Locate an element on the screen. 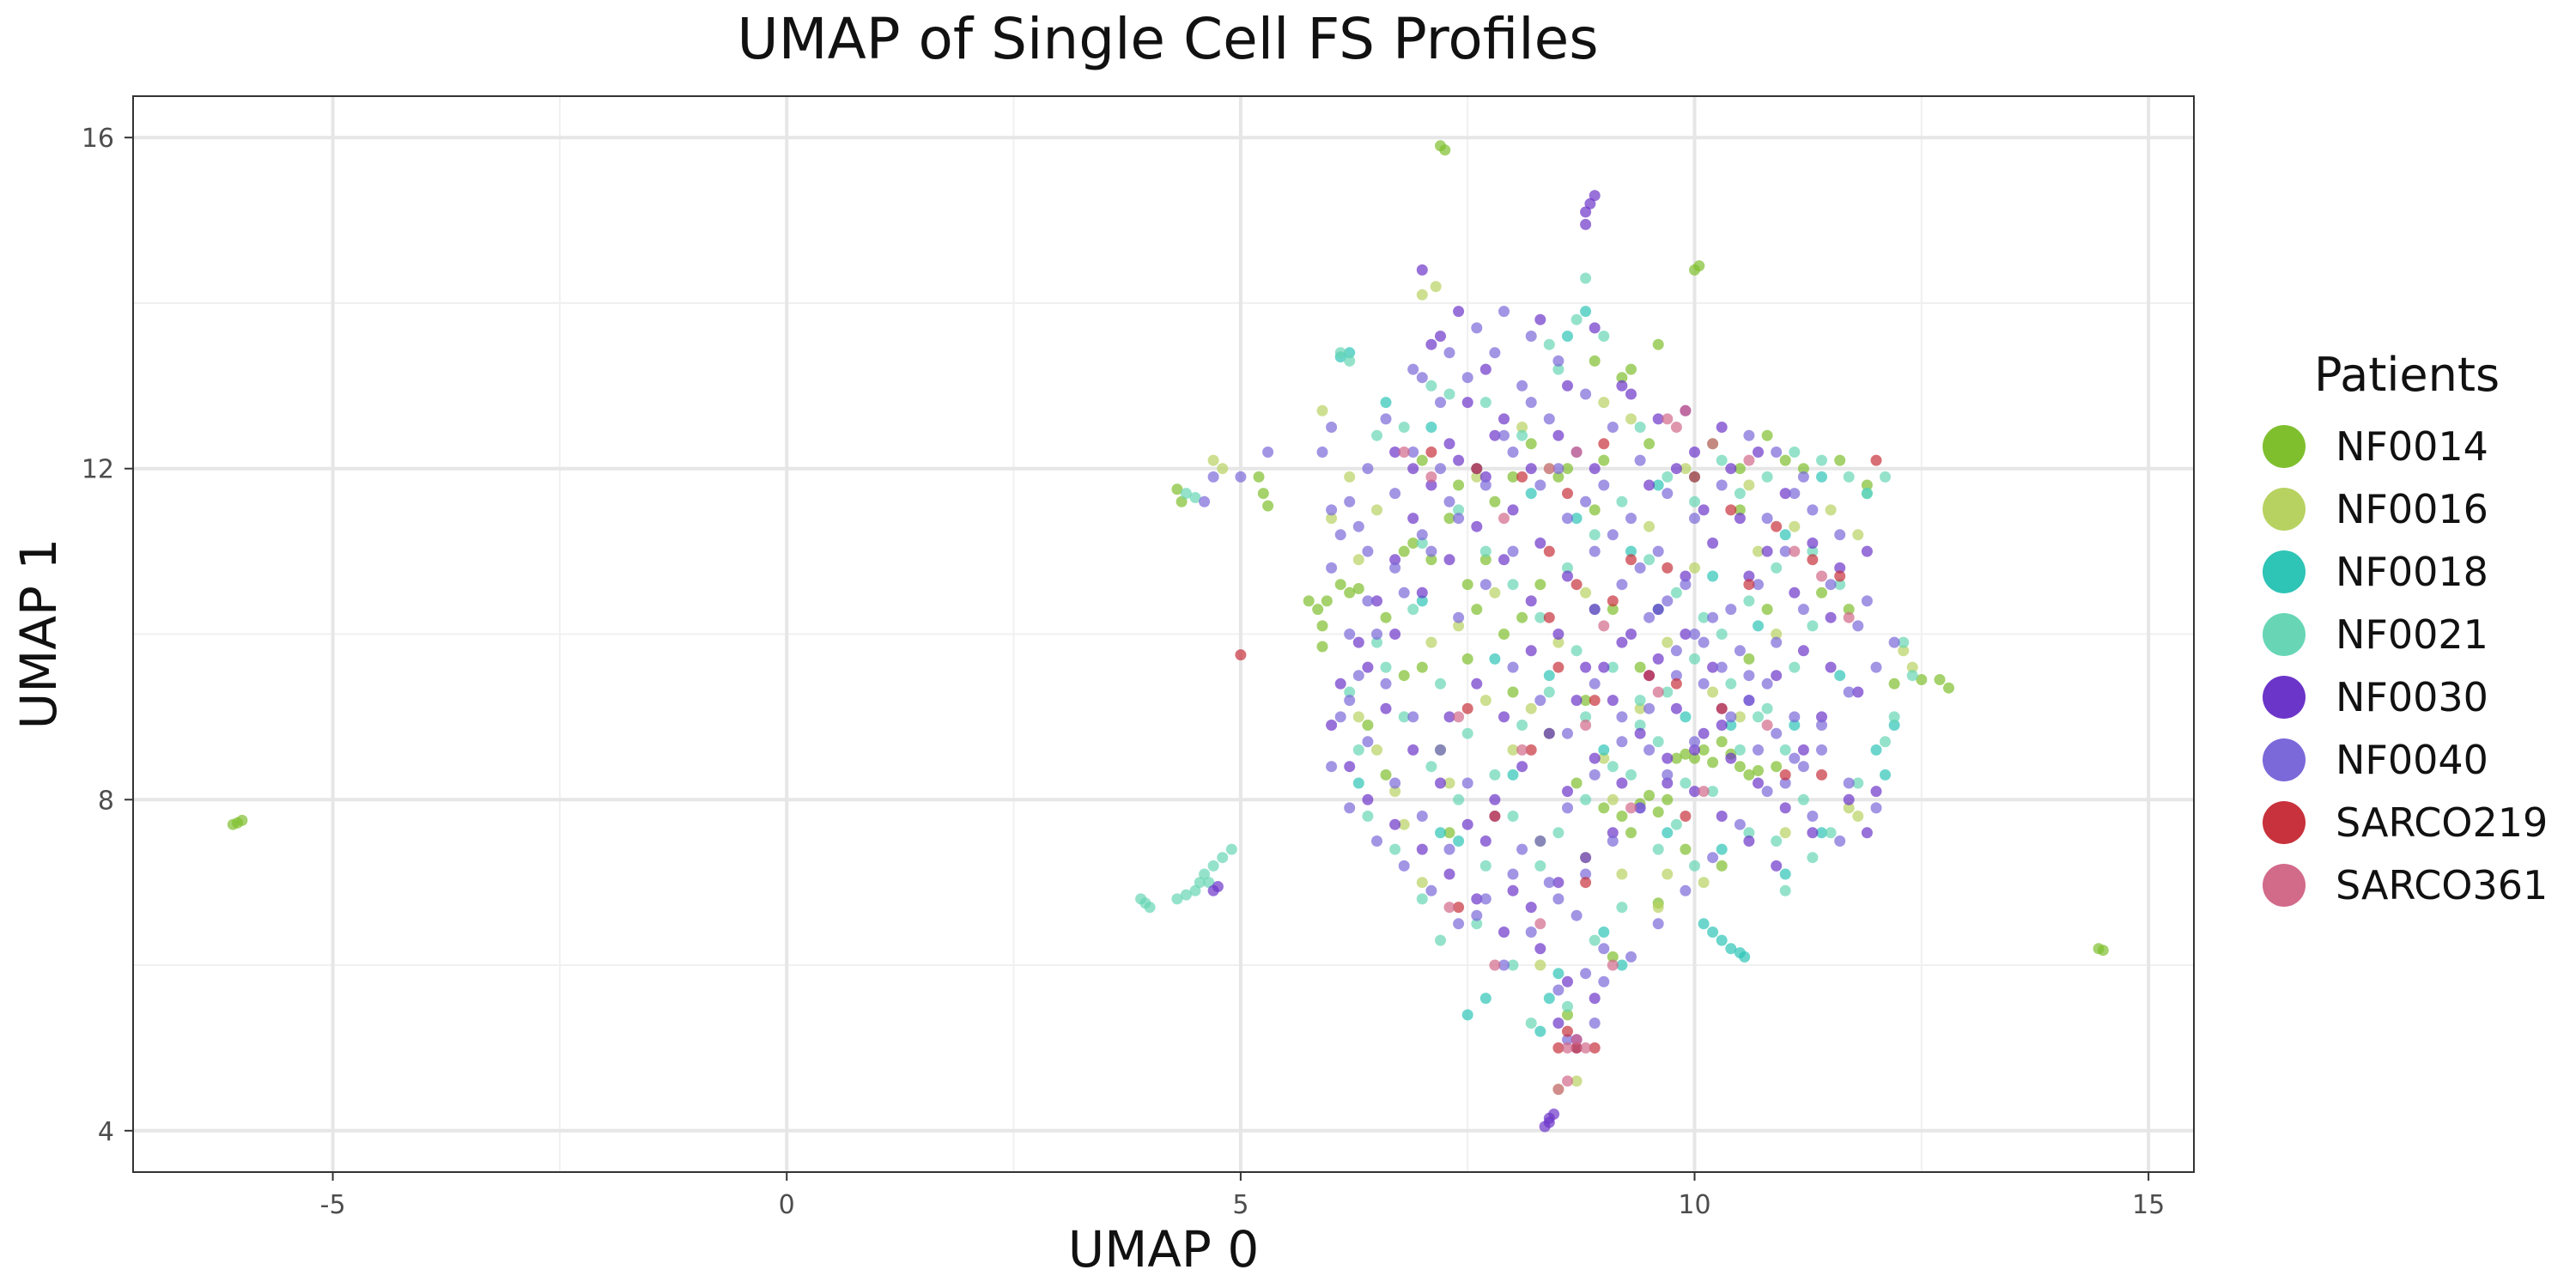  legend-label: NF0030 is located at coordinates (2412, 697).